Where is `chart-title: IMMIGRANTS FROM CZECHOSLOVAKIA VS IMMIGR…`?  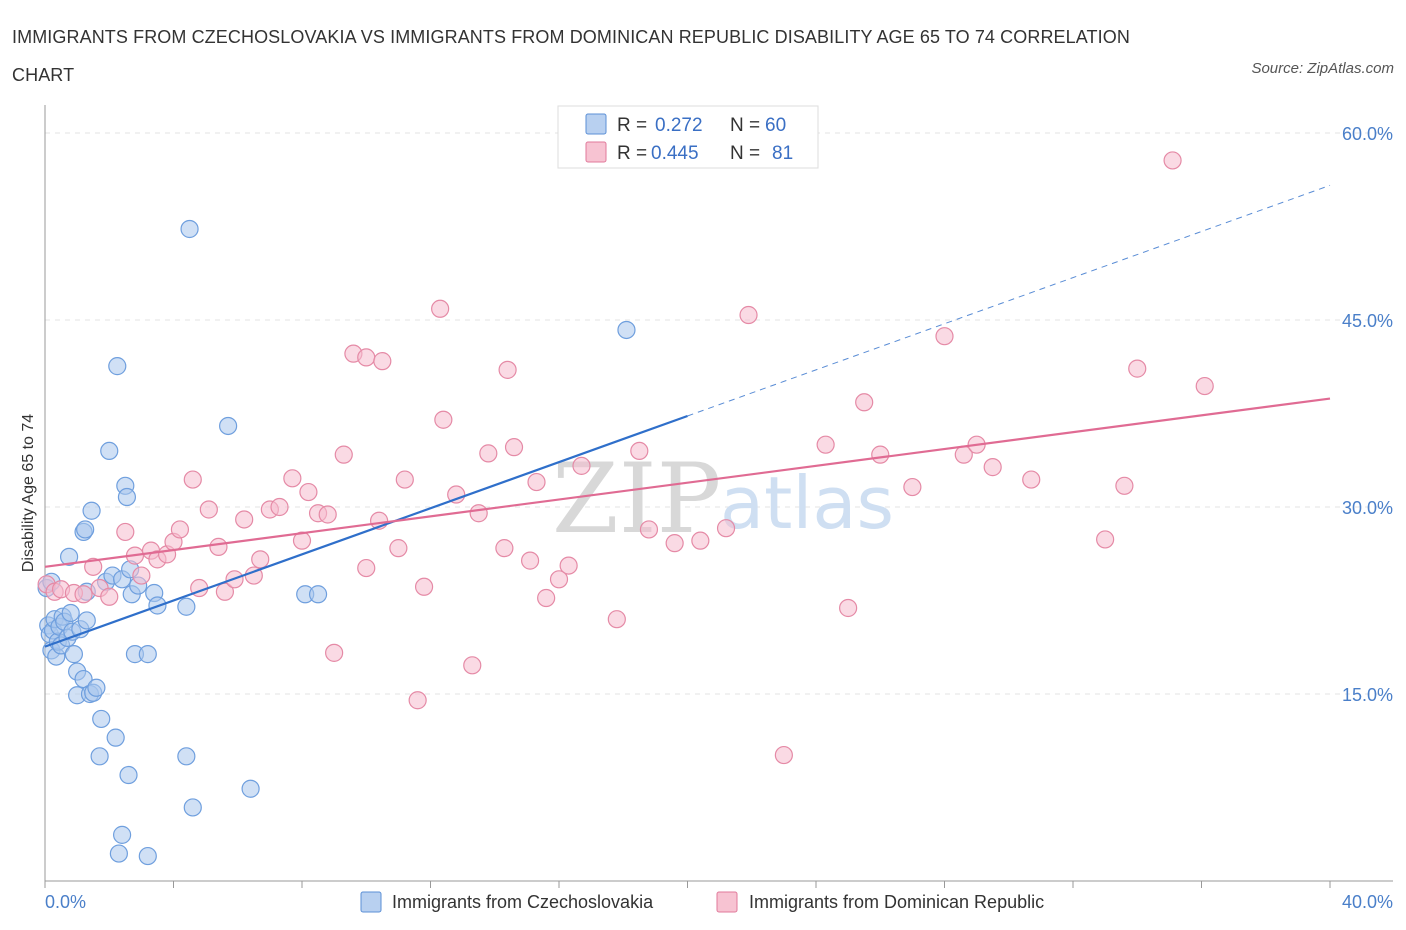 chart-title: IMMIGRANTS FROM CZECHOSLOVAKIA VS IMMIGR… is located at coordinates (571, 56).